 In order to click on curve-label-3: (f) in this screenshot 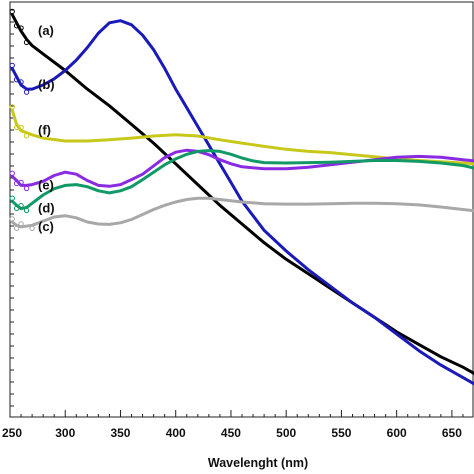, I will do `click(44, 130)`.